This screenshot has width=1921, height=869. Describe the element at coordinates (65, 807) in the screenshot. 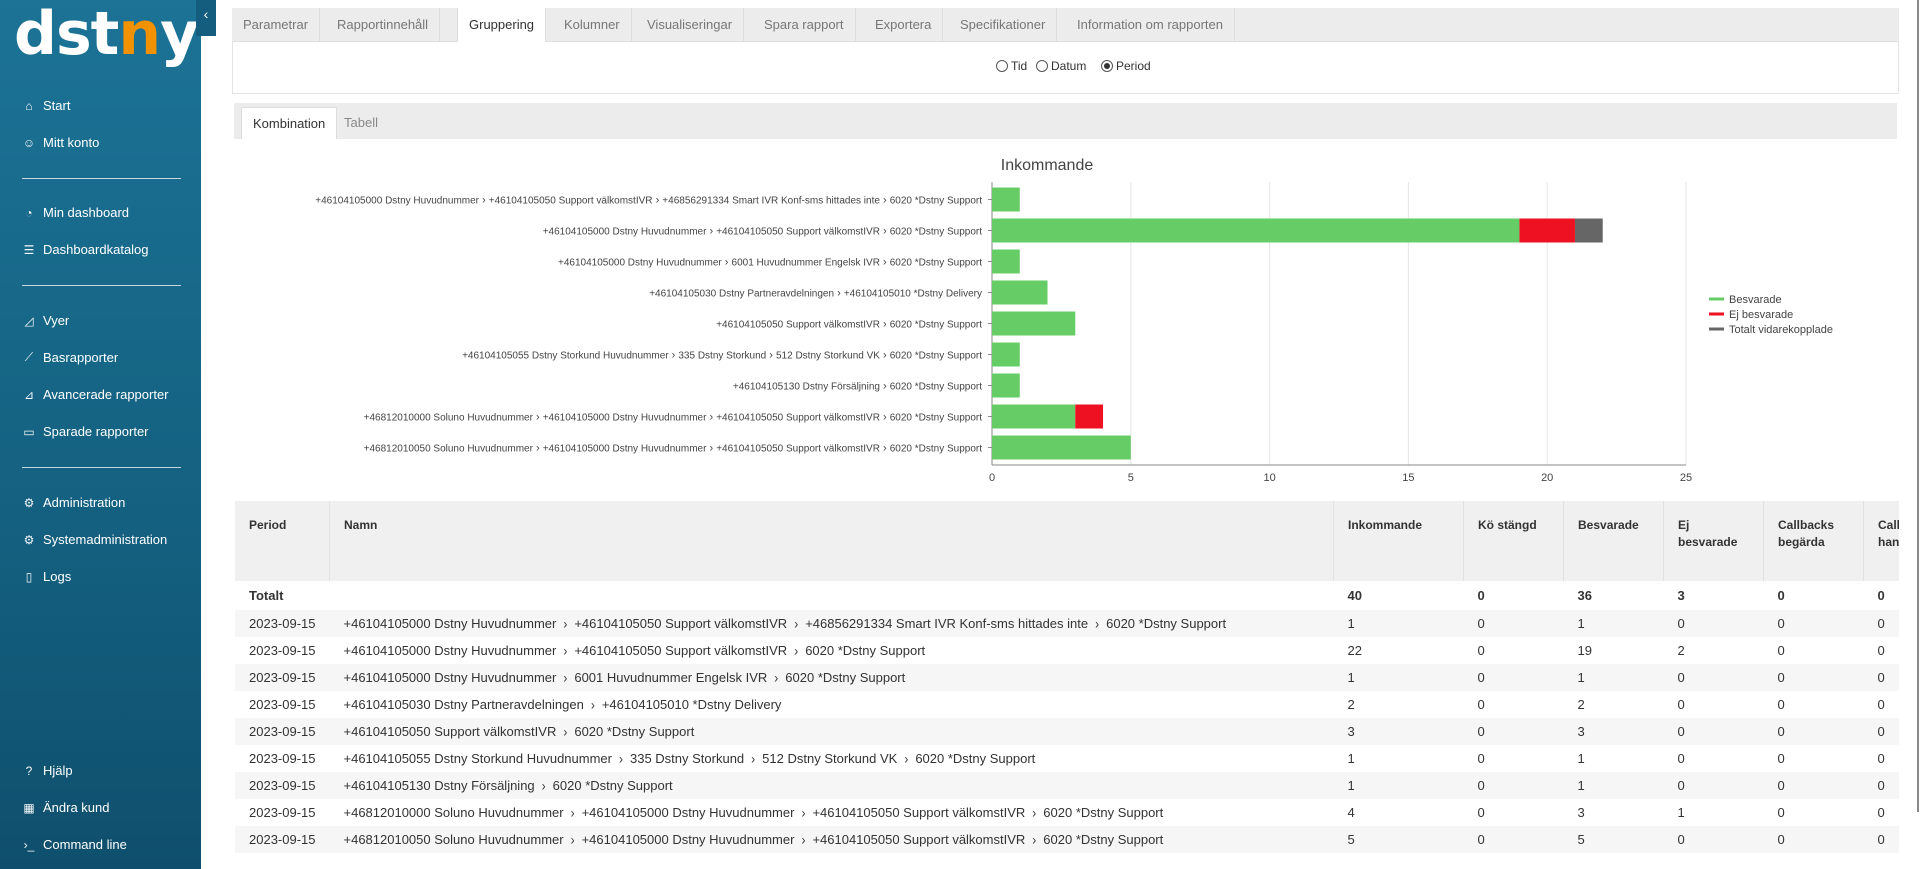

I see `sidebar-item-andra-kund: ▦ Ändra kund` at that location.